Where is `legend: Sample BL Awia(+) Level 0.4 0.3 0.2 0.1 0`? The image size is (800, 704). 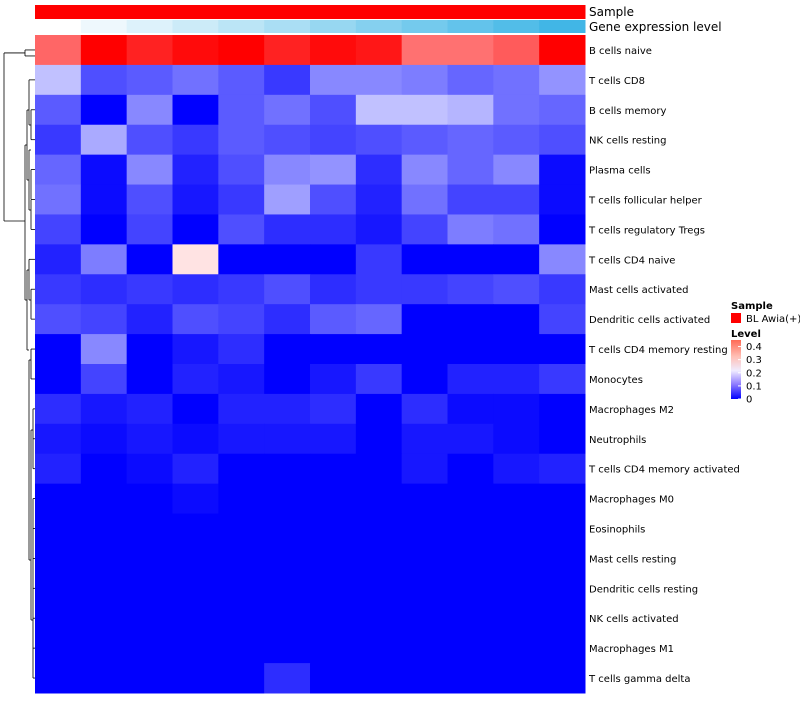 legend: Sample BL Awia(+) Level 0.4 0.3 0.2 0.1 0 is located at coordinates (765, 353).